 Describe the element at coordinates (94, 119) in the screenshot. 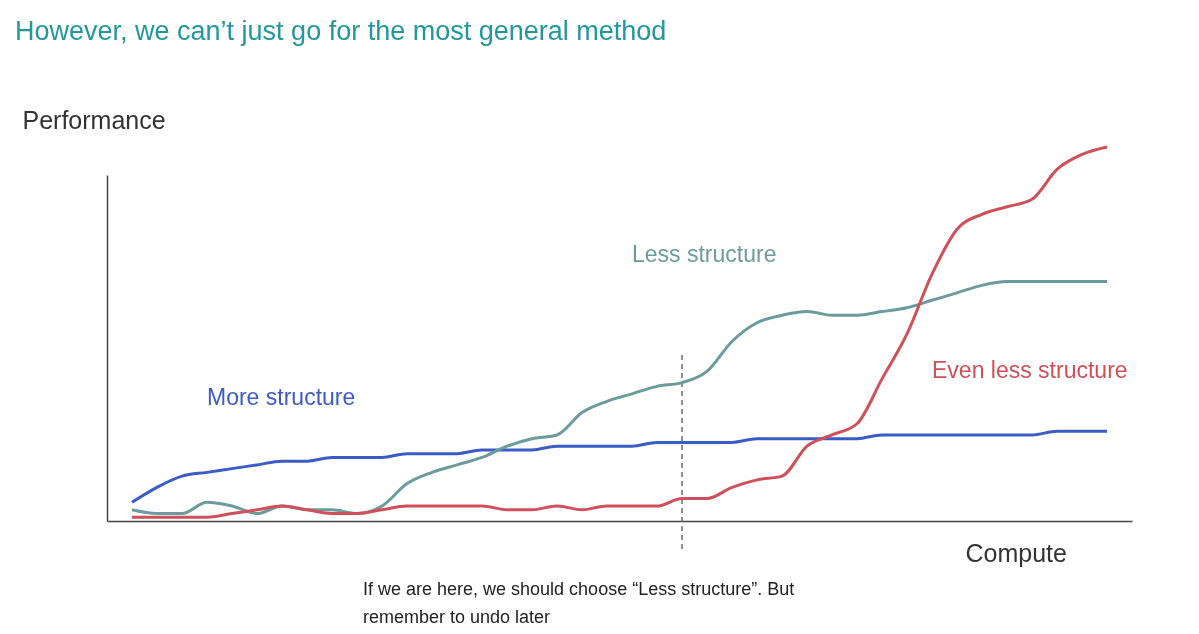

I see `y-axis-title: Performance` at that location.